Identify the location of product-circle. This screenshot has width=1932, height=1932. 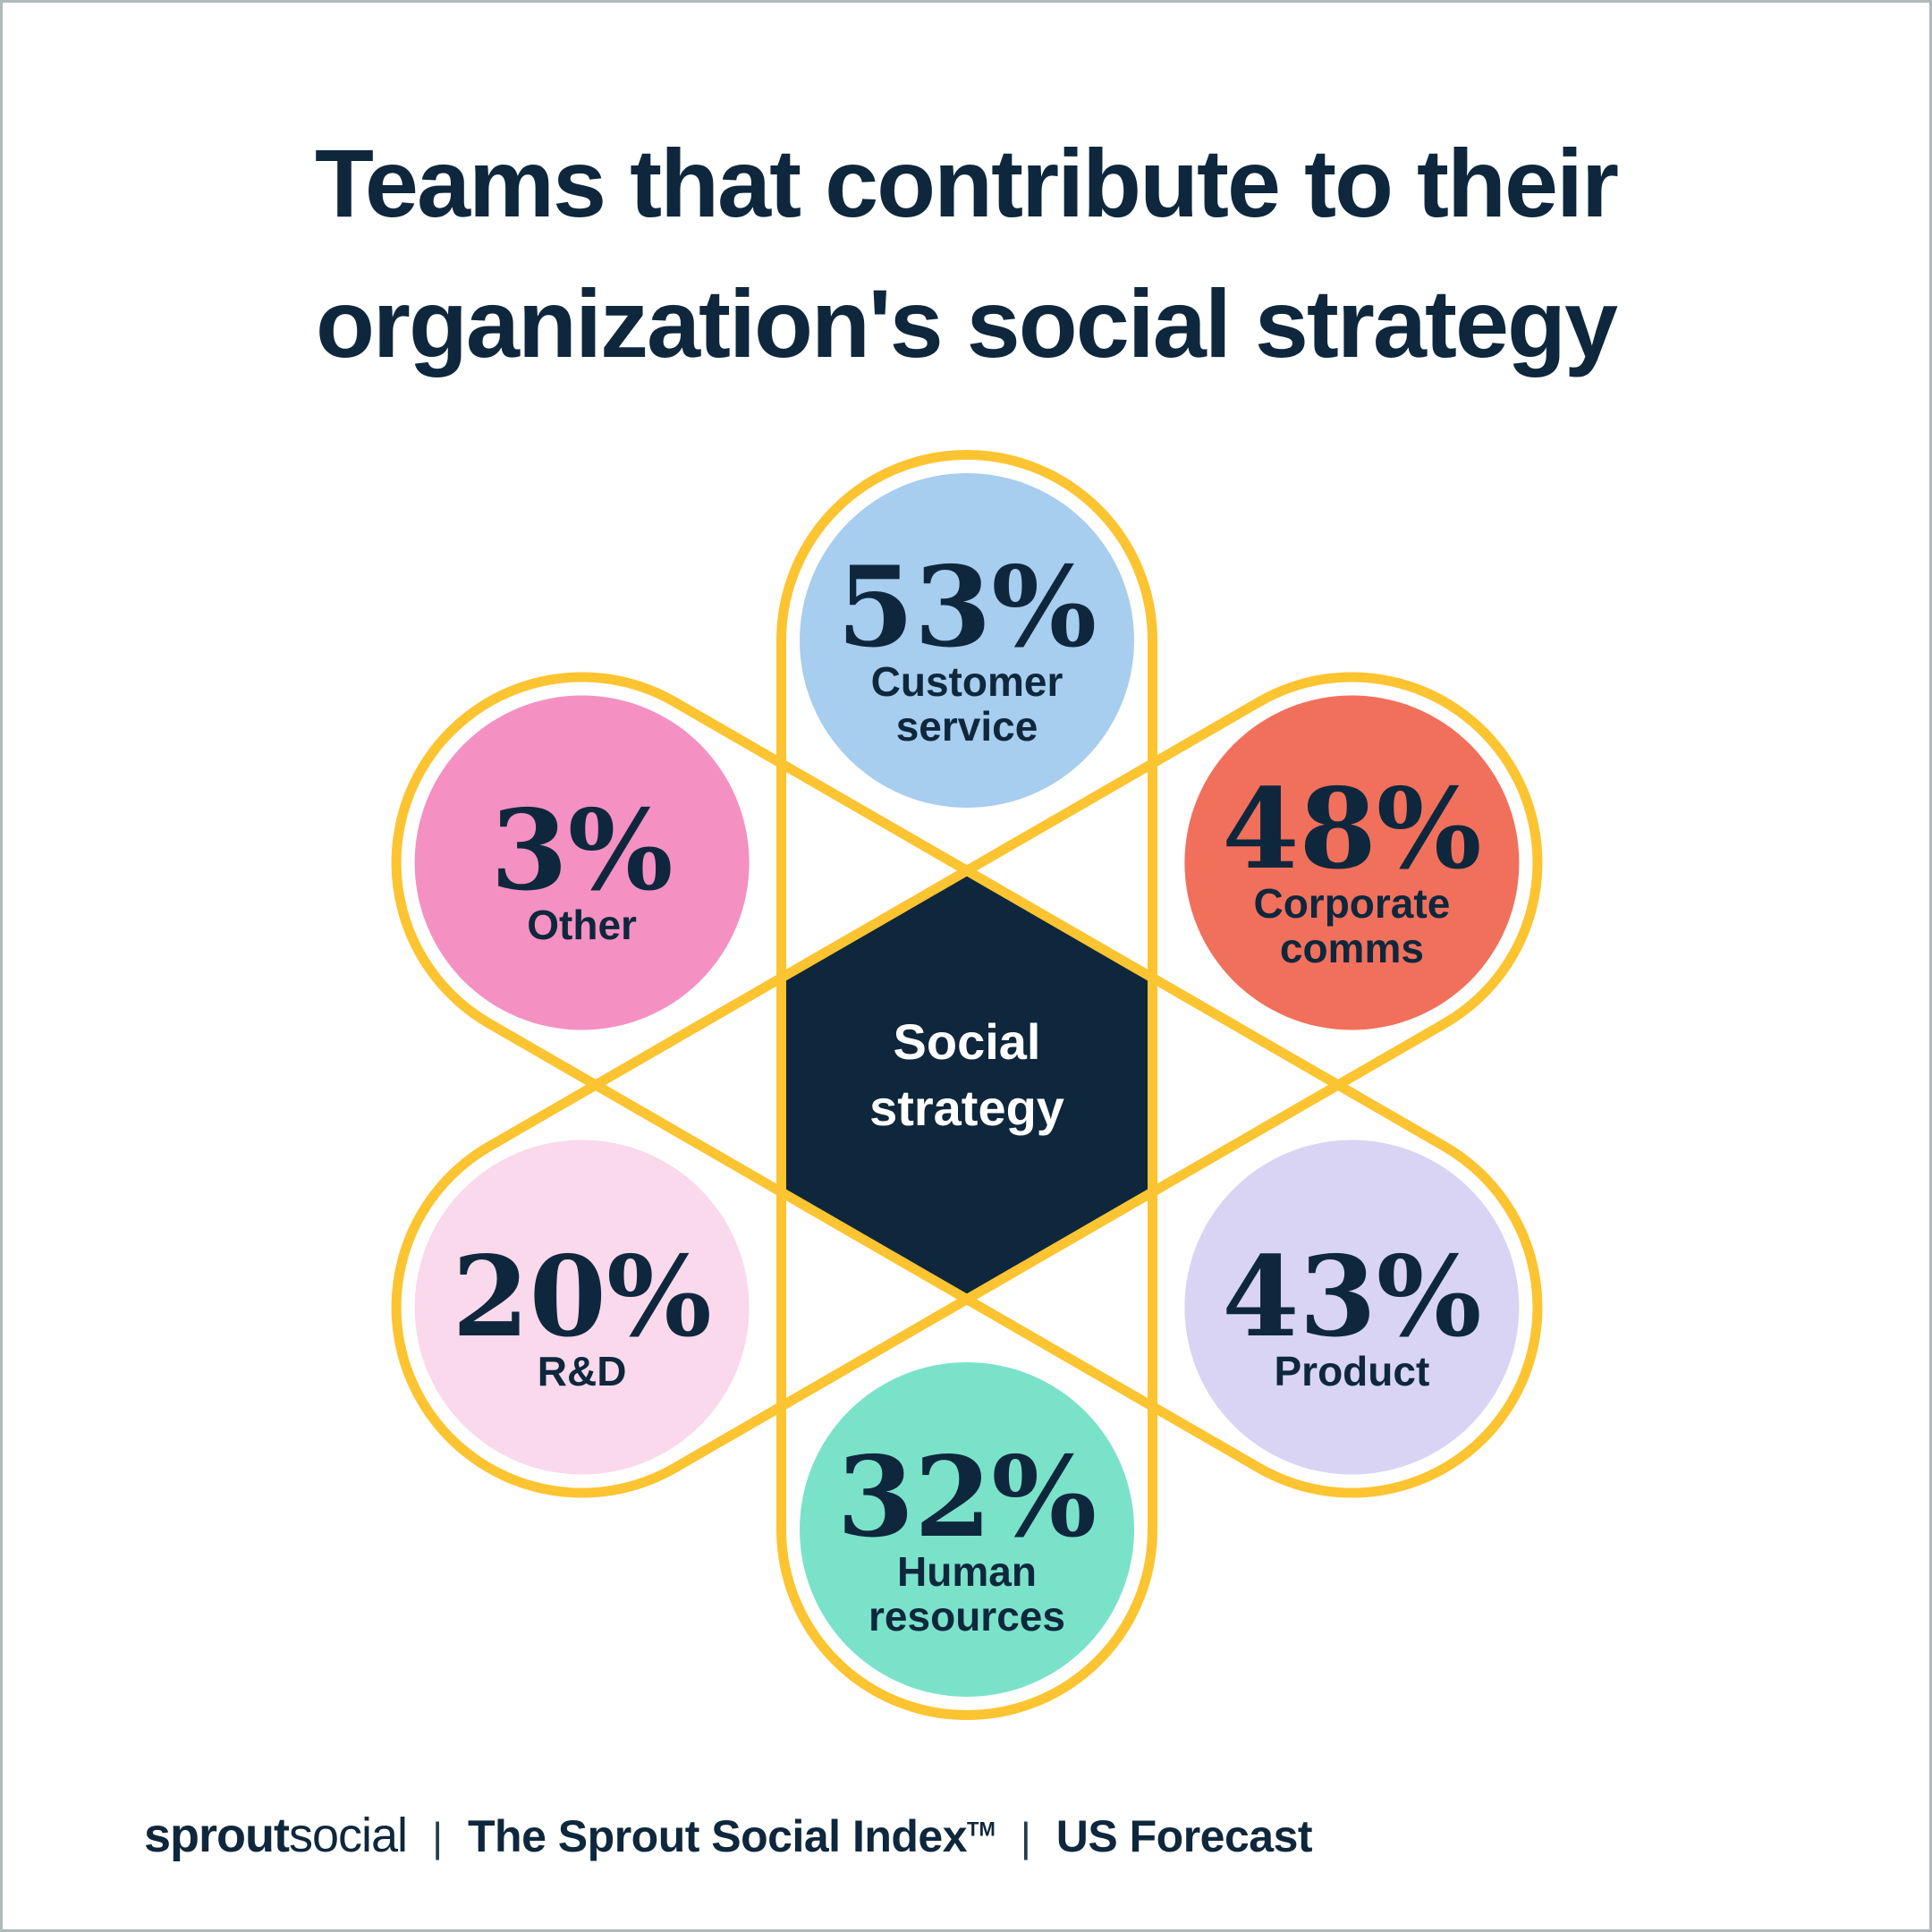
(1352, 1307).